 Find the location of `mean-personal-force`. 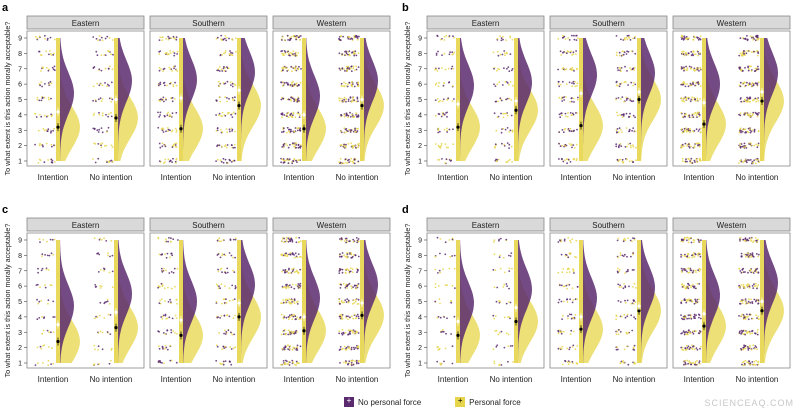

mean-personal-force is located at coordinates (362, 315).